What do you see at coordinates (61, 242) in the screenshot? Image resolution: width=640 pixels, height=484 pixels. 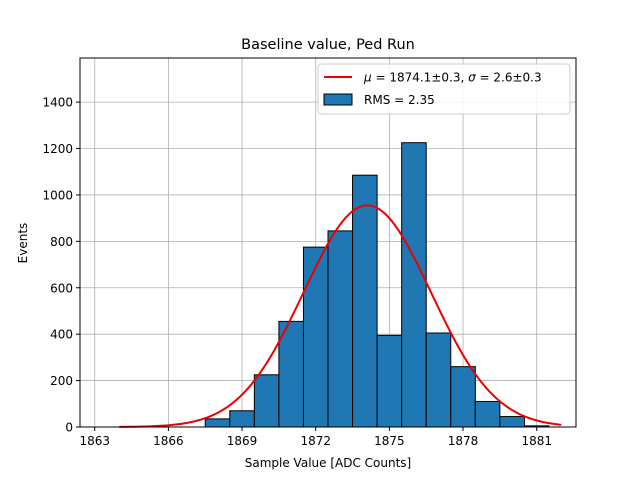 I see `y-tick-label: 800` at bounding box center [61, 242].